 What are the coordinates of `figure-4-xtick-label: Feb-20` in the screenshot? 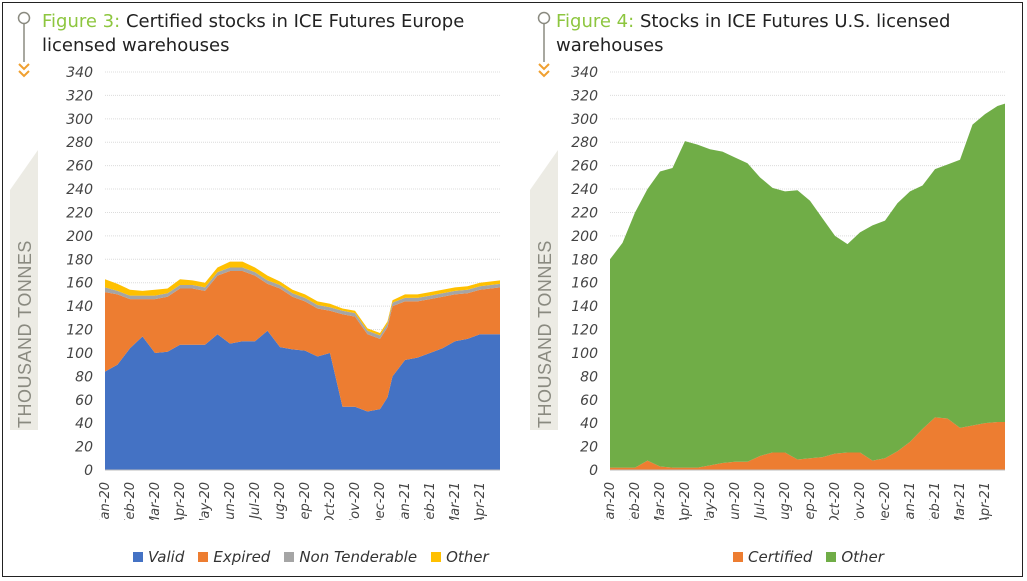 It's located at (635, 501).